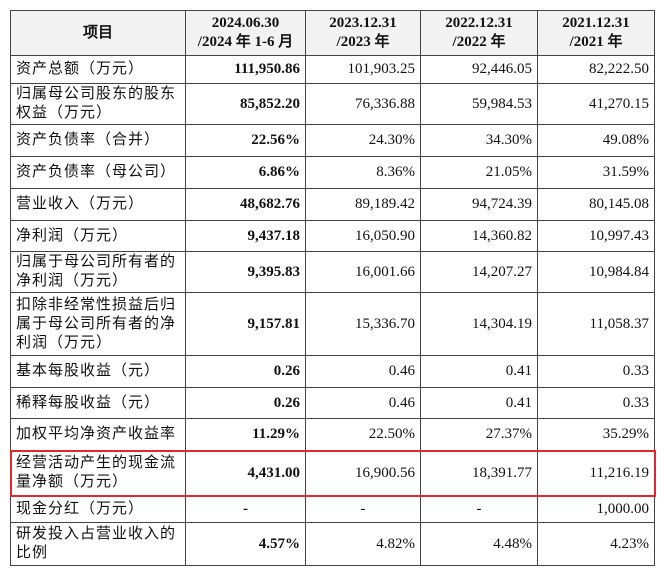 The height and width of the screenshot is (570, 664). Describe the element at coordinates (479, 236) in the screenshot. I see `value-cell: 14,360.82` at that location.